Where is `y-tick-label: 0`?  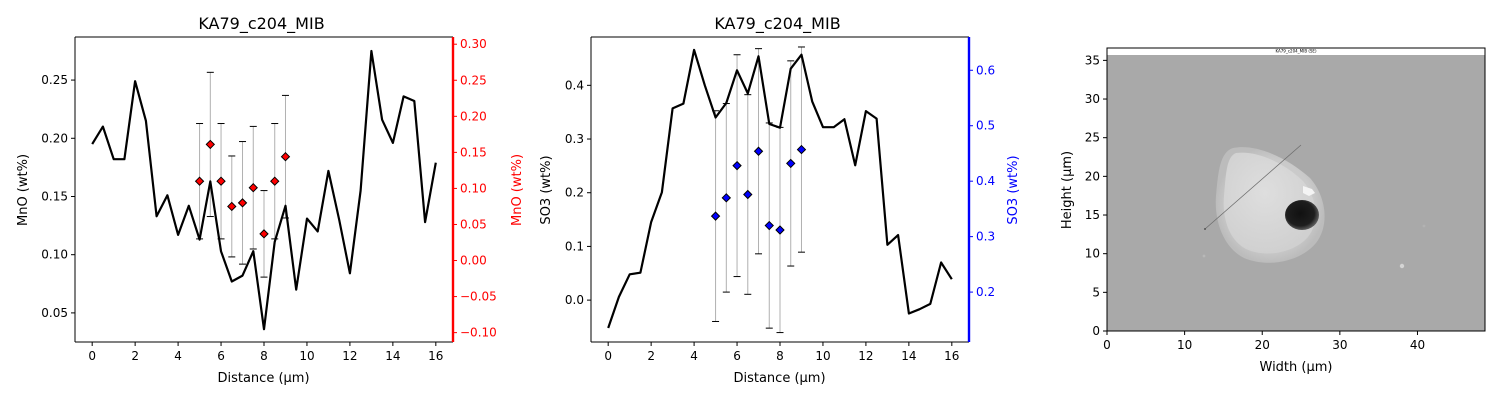
y-tick-label: 0 is located at coordinates (1096, 331).